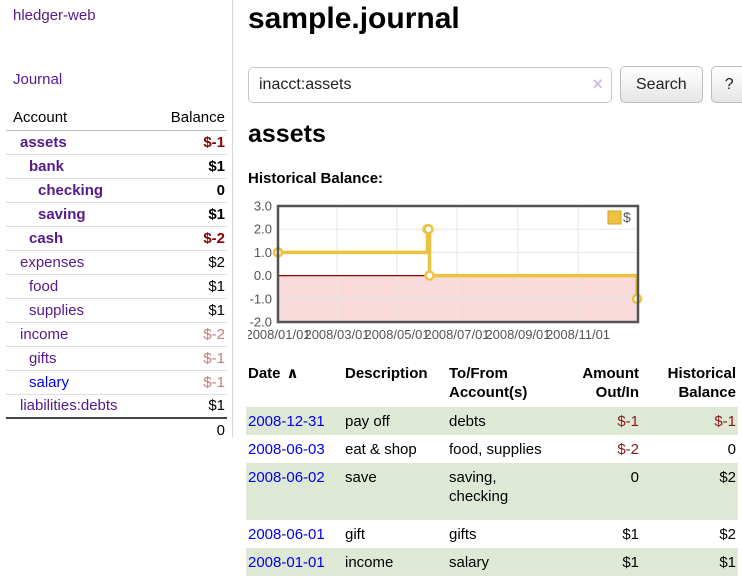 The image size is (742, 582). What do you see at coordinates (43, 358) in the screenshot?
I see `account-link: gifts` at bounding box center [43, 358].